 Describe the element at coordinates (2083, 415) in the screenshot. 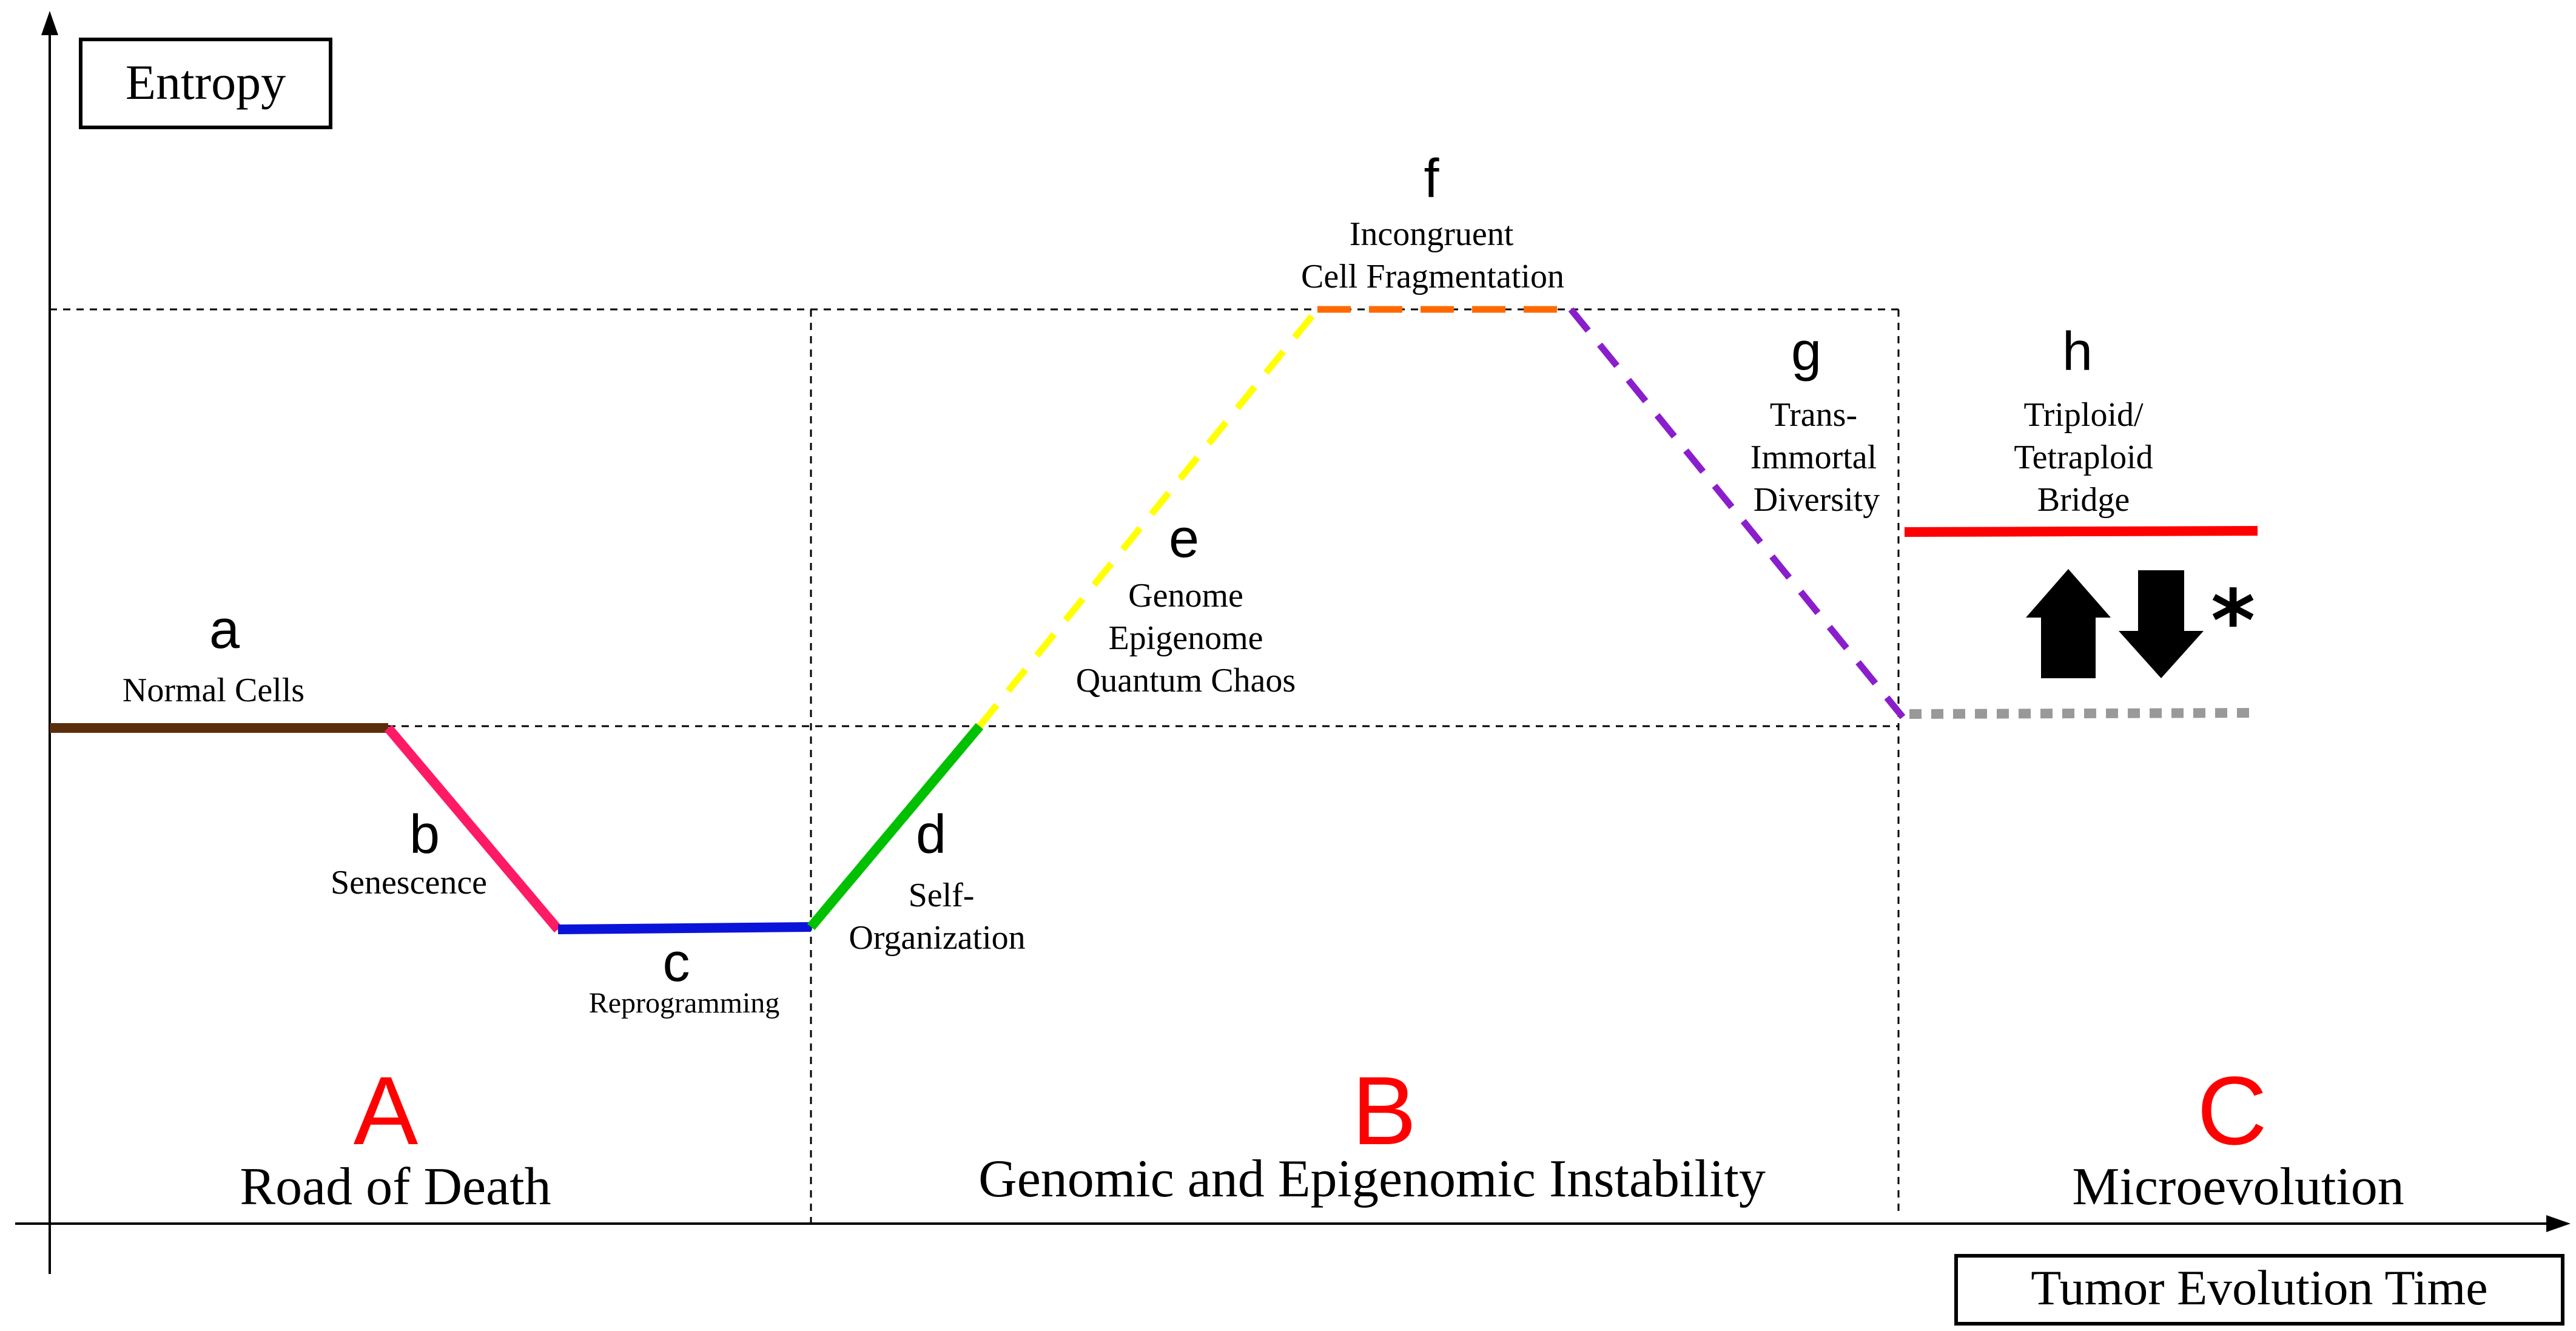

I see `stage-h-label-line: Triploid/` at that location.